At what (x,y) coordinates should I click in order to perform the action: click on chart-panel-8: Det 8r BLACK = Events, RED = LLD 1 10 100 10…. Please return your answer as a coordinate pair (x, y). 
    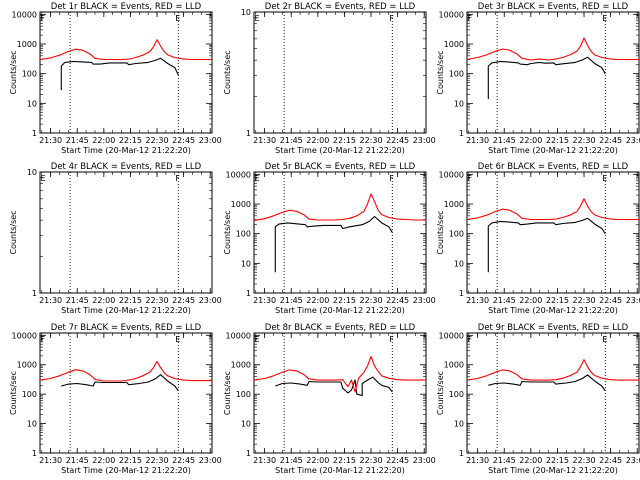
    Looking at the image, I should click on (329, 399).